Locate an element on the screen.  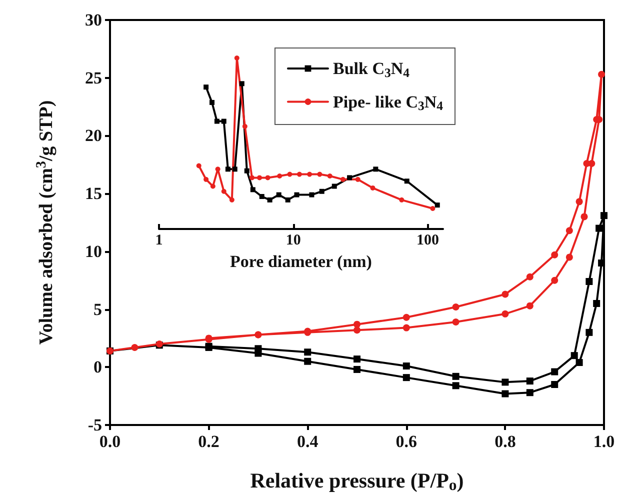
x-axis-title: Pore diameter (nm) is located at coordinates (301, 261).